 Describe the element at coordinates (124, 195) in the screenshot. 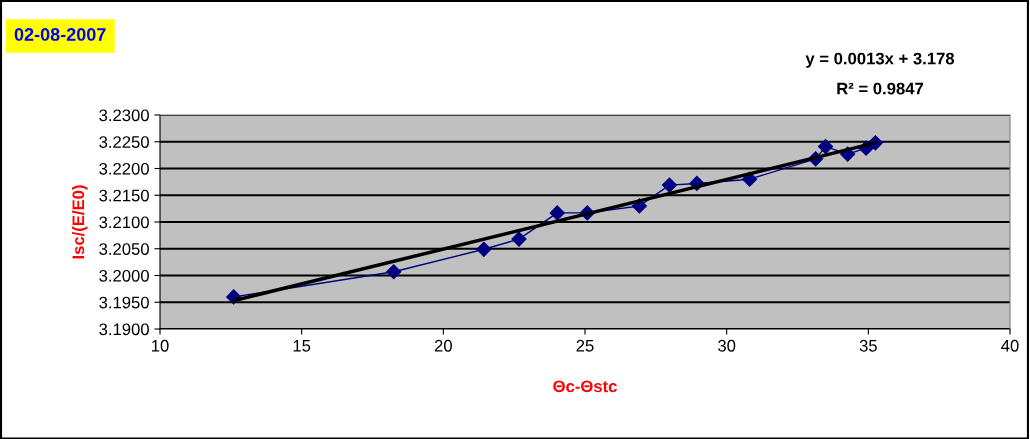

I see `y-tick-label: 3.2150` at that location.